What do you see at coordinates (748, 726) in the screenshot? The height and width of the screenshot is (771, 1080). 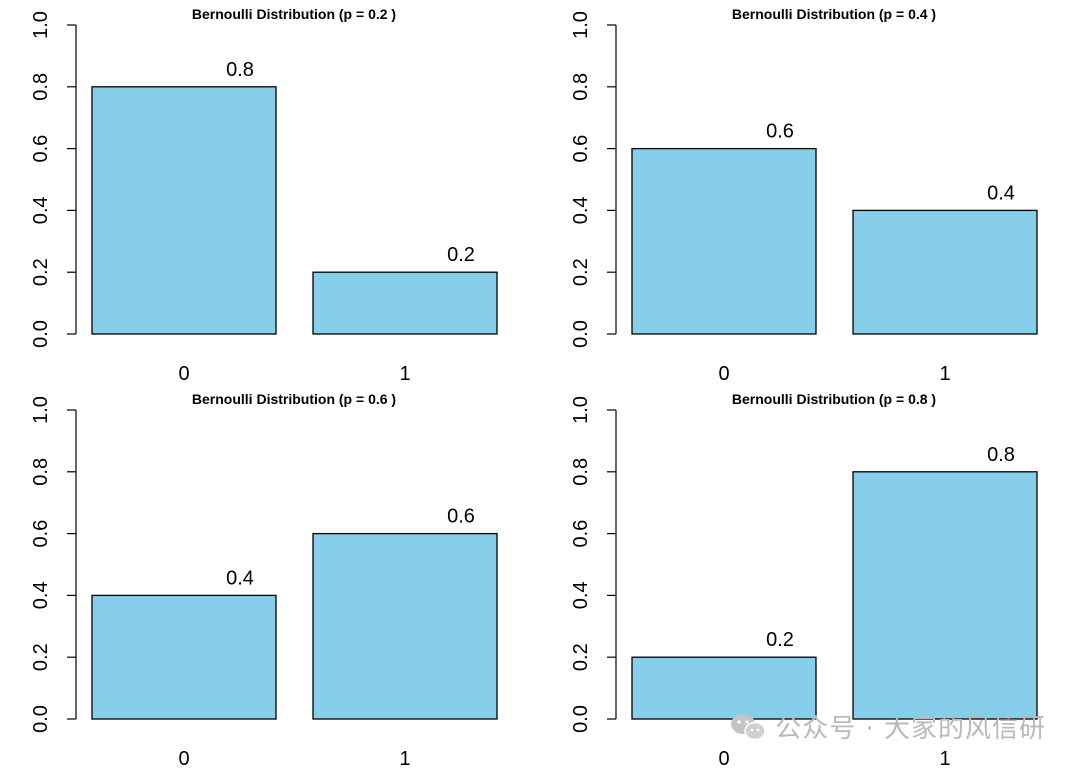 I see `wechat-icon` at bounding box center [748, 726].